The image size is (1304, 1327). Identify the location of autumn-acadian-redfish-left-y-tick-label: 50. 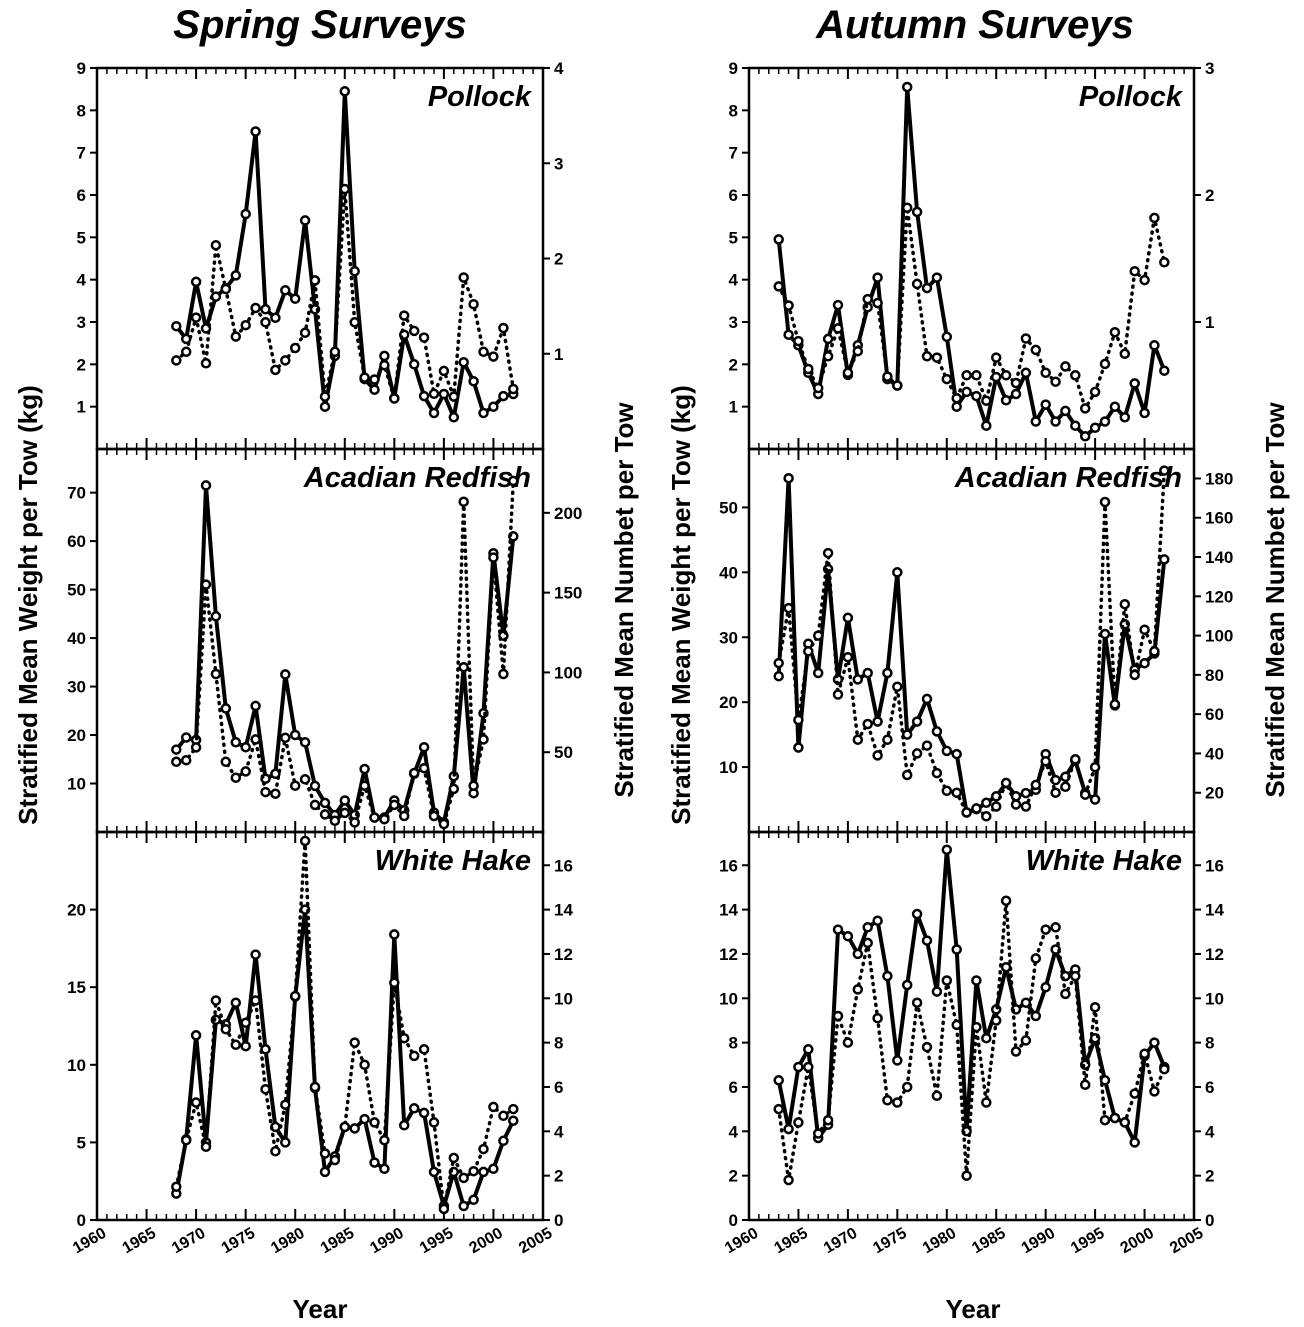
(728, 507).